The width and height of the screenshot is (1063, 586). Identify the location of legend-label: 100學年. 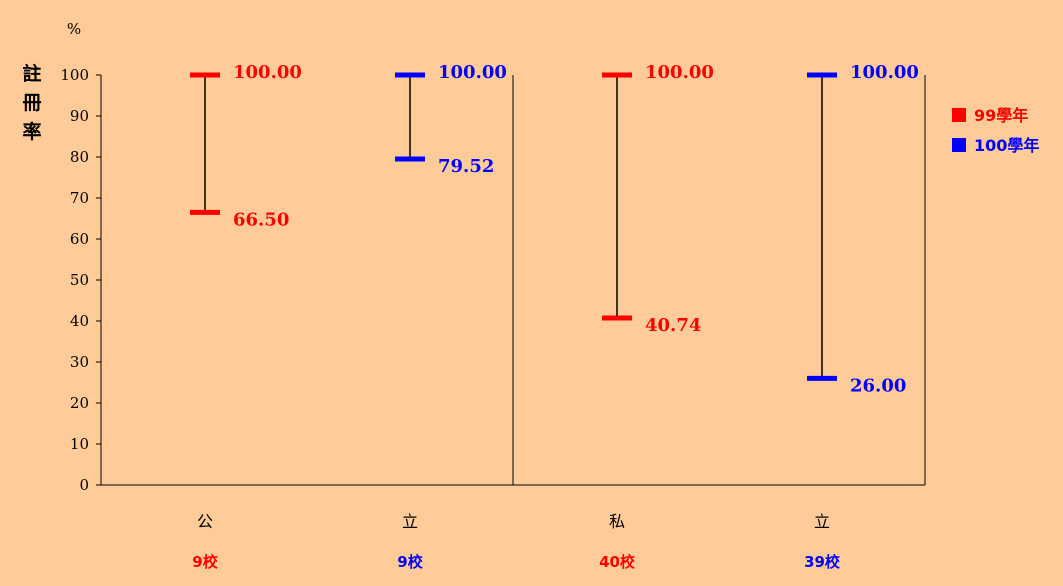
(1006, 145).